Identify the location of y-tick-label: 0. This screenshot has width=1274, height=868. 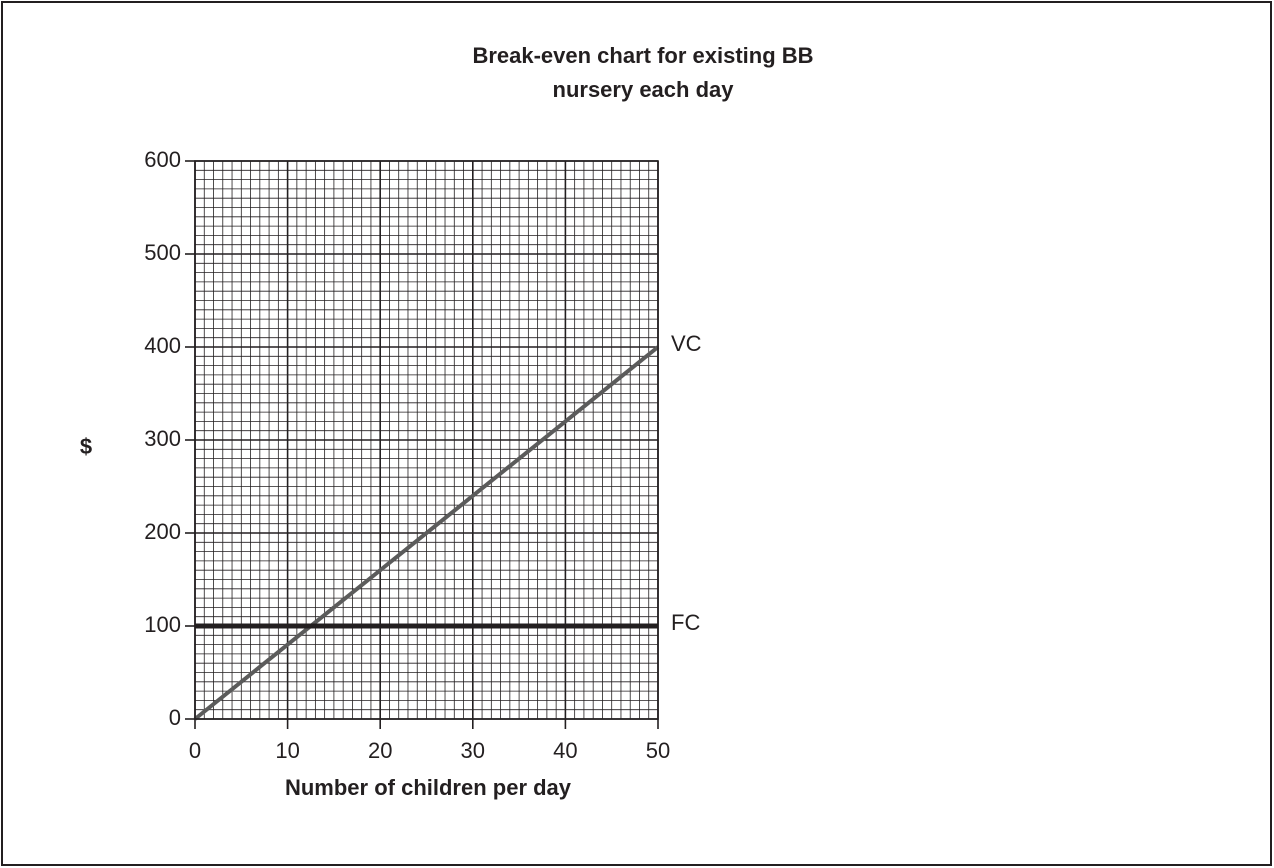
(175, 717).